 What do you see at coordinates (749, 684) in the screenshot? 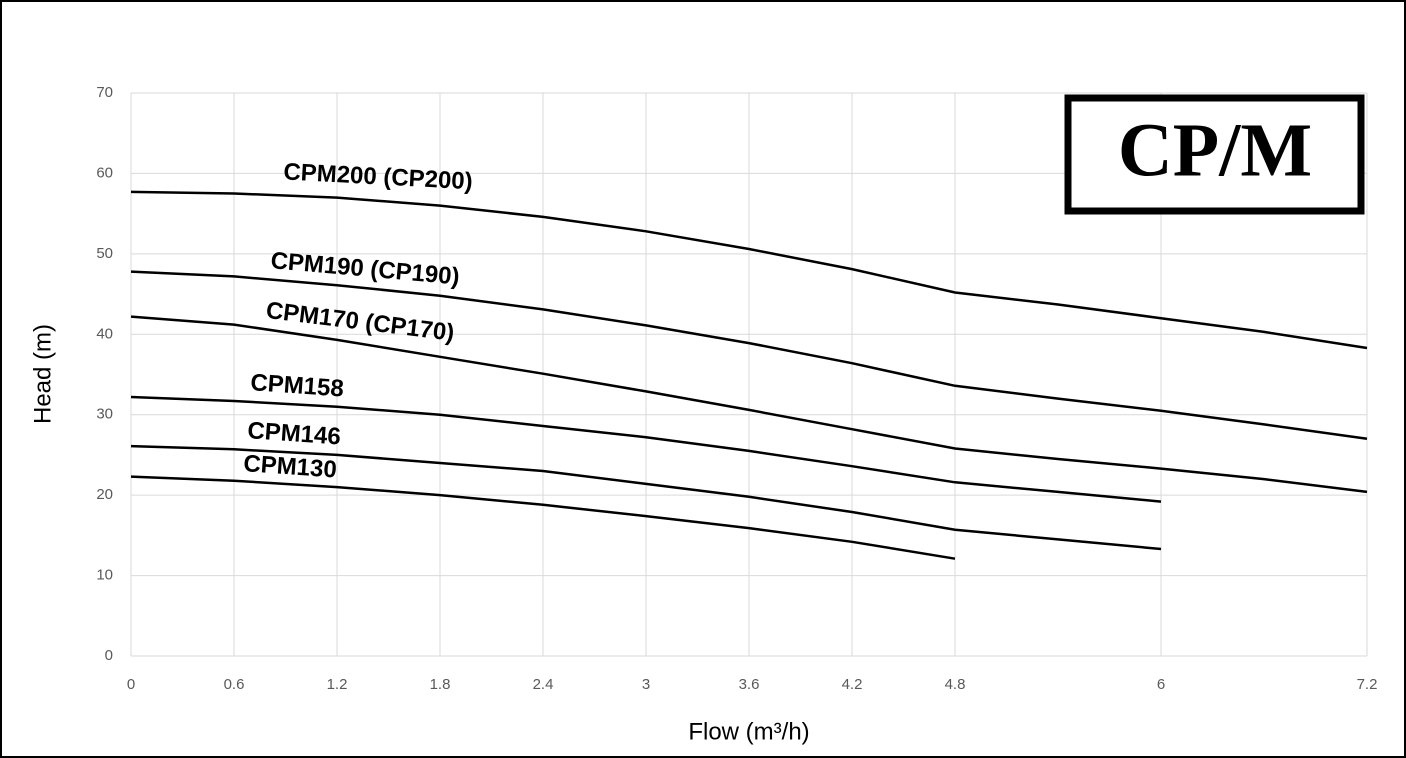
I see `x-tick-label: 3.6` at bounding box center [749, 684].